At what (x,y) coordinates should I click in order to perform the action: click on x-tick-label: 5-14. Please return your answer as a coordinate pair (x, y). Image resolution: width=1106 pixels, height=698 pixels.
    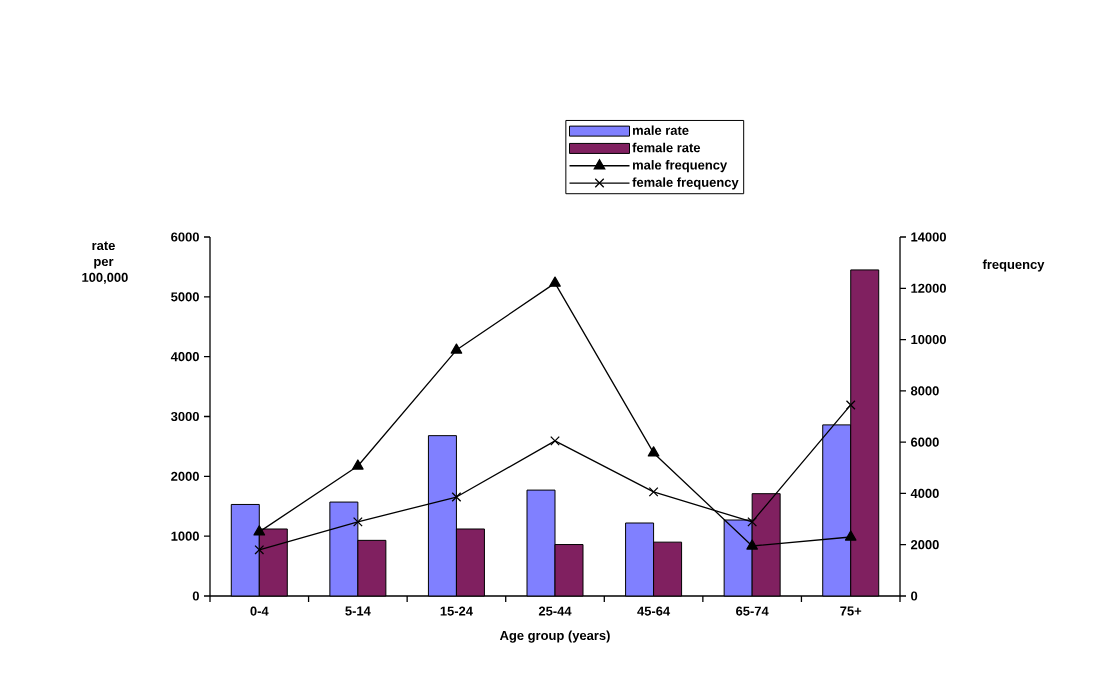
    Looking at the image, I should click on (358, 611).